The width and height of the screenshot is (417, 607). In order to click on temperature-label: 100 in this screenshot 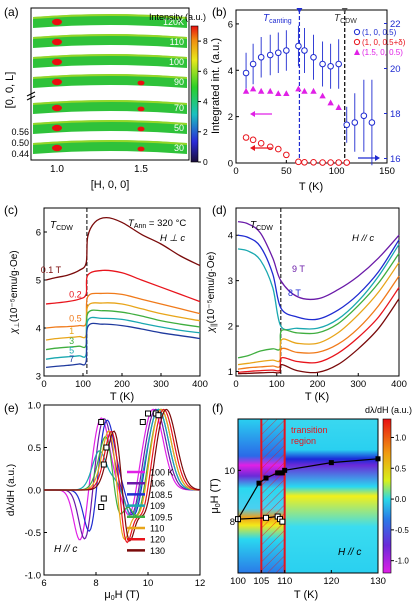, I will do `click(176, 62)`.